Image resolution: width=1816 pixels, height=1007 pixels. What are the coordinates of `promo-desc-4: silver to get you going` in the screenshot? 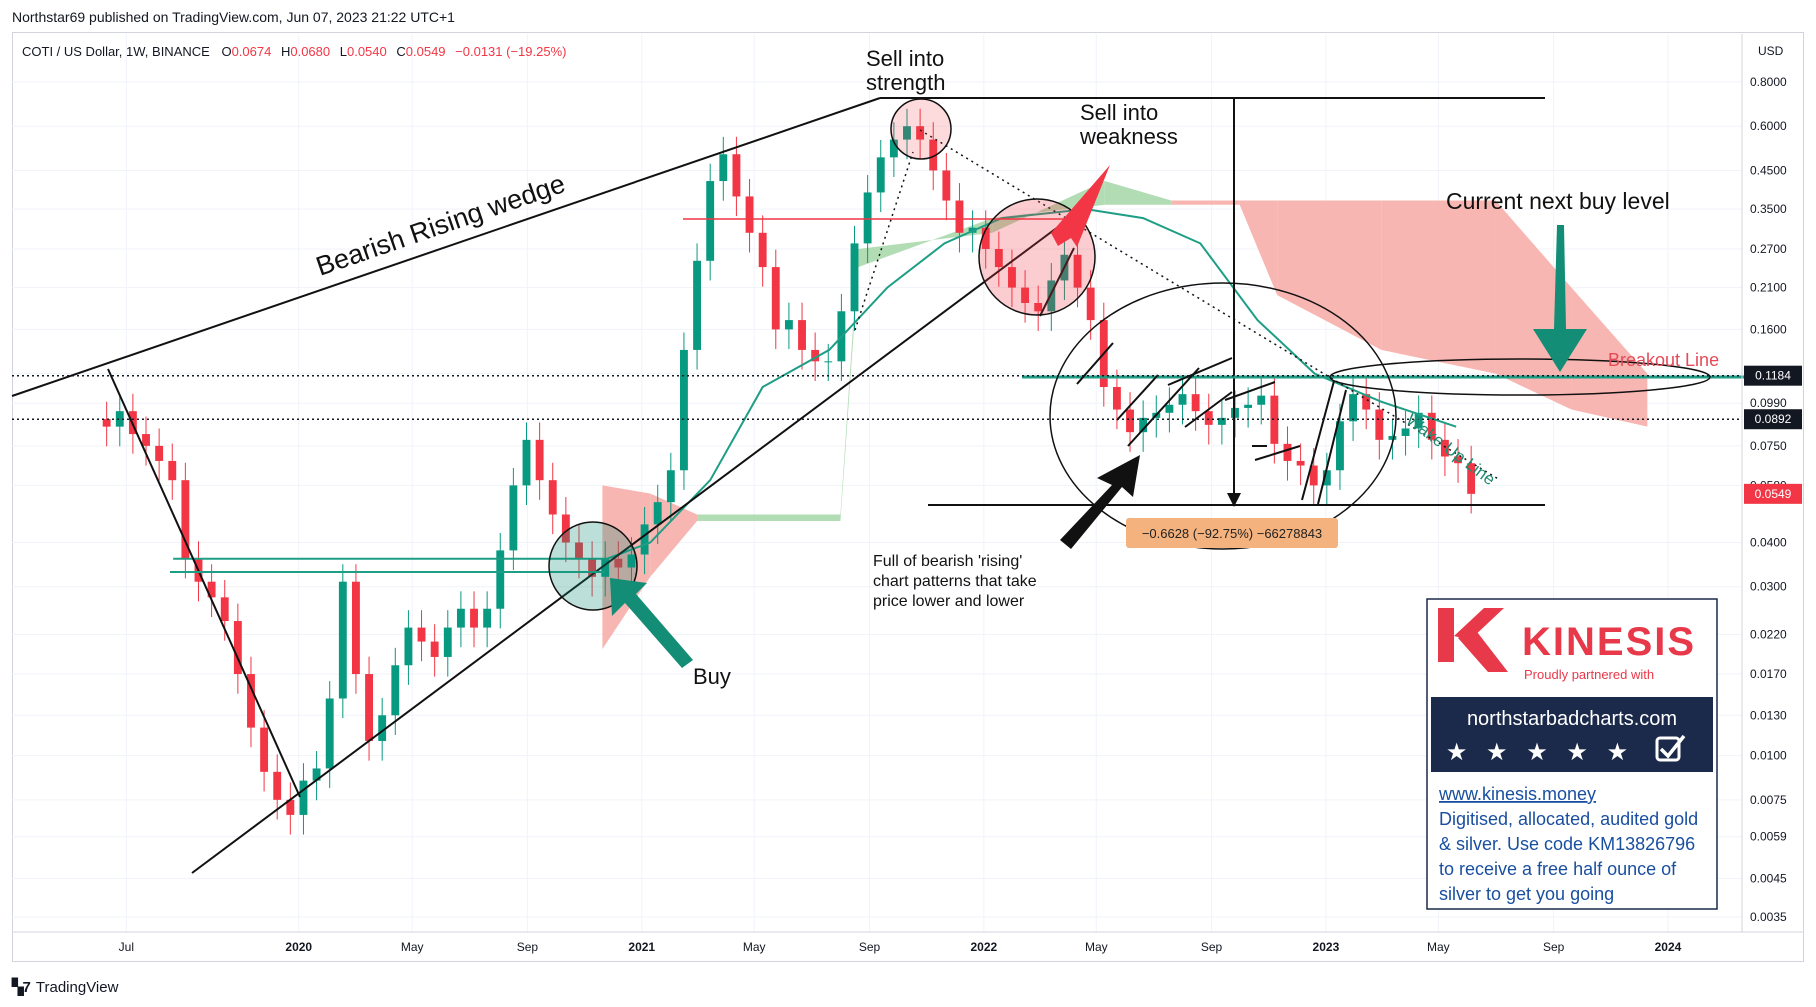 It's located at (1526, 894).